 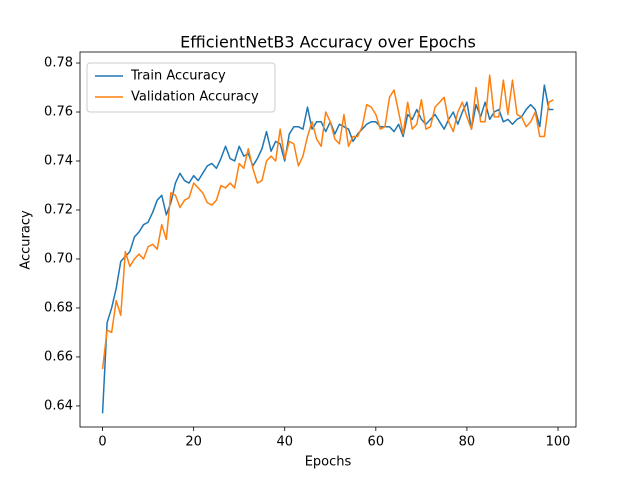 What do you see at coordinates (58, 63) in the screenshot?
I see `y-tick-label: 0.78` at bounding box center [58, 63].